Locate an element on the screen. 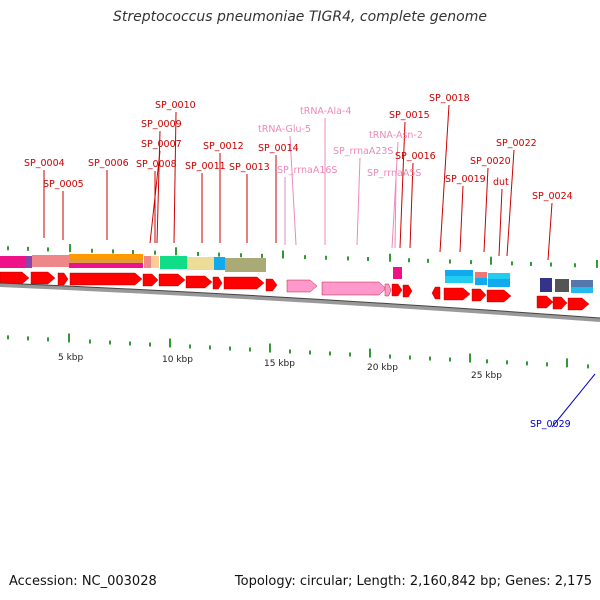  feature-label: SP_0018 is located at coordinates (449, 98).